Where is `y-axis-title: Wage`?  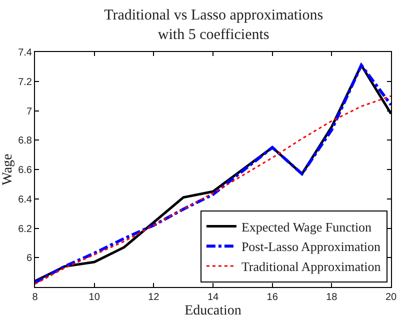 y-axis-title: Wage is located at coordinates (8, 170).